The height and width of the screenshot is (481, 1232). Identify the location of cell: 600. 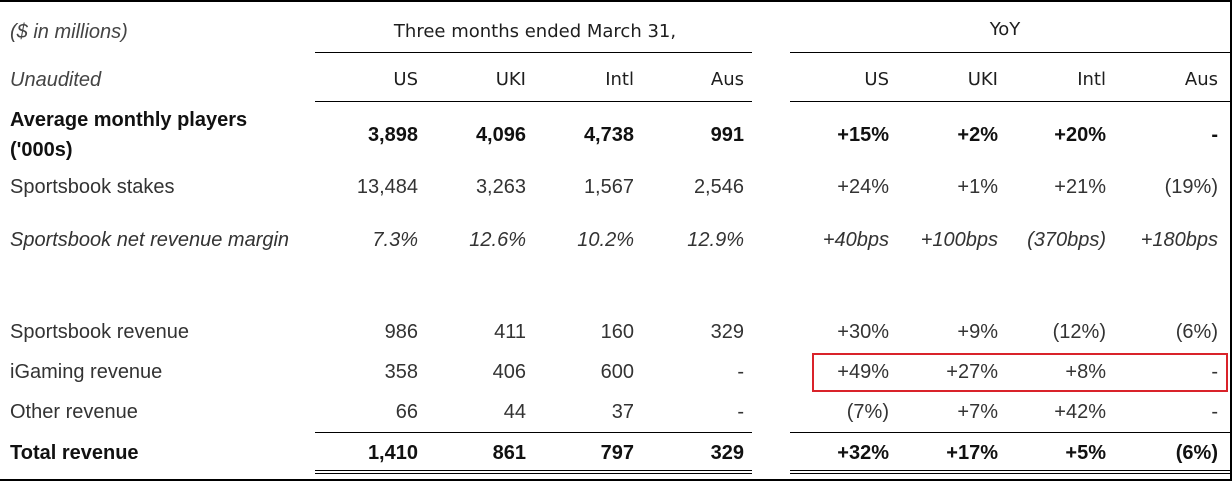
(617, 372).